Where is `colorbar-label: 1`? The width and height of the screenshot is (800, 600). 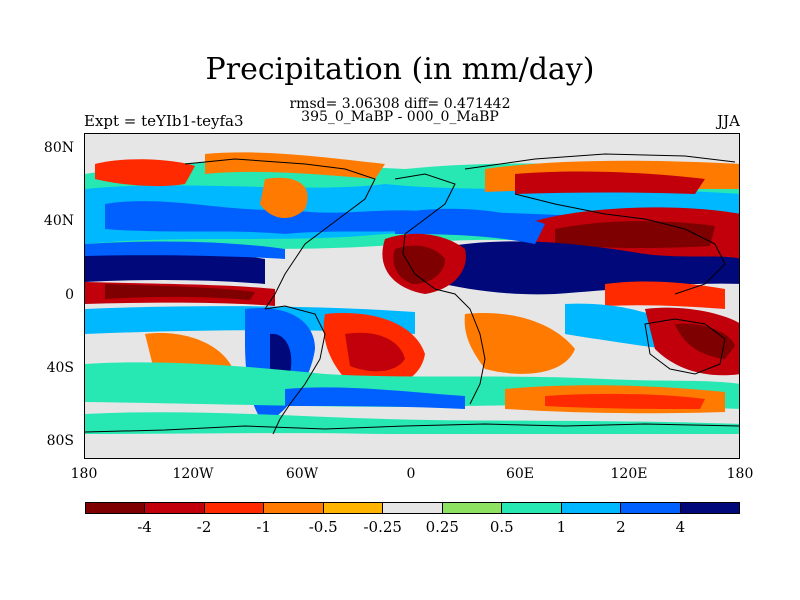 colorbar-label: 1 is located at coordinates (561, 527).